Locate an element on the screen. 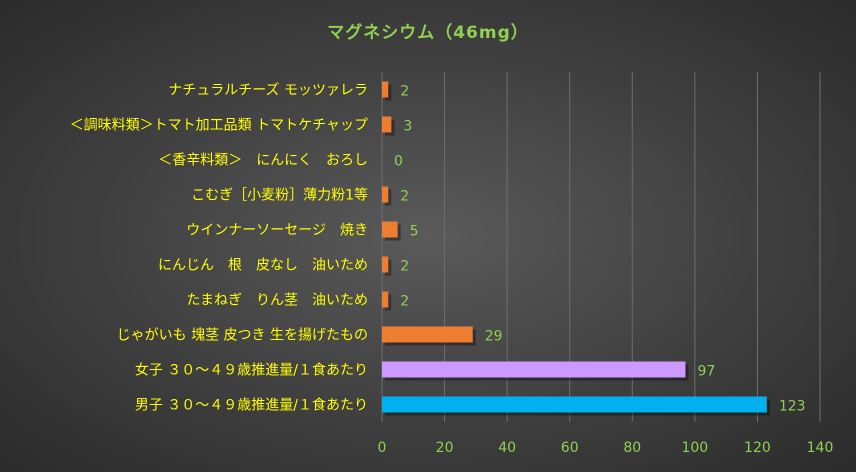 This screenshot has width=856, height=472. x-tick-label: 80 is located at coordinates (632, 448).